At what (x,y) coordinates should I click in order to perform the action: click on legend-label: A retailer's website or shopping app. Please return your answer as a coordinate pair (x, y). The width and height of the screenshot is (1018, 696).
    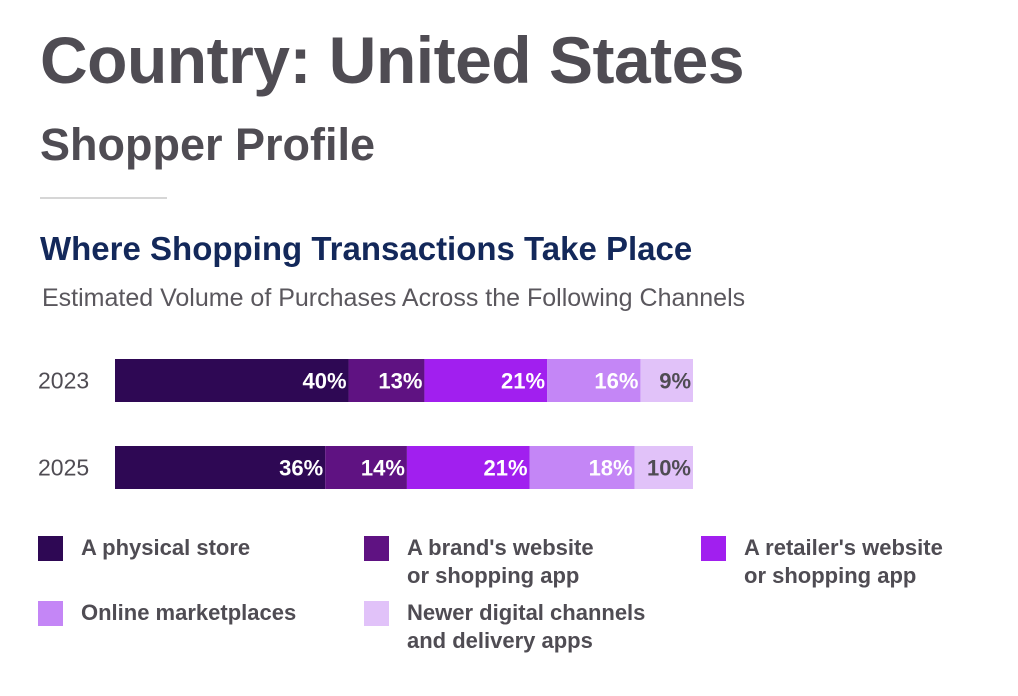
    Looking at the image, I should click on (843, 561).